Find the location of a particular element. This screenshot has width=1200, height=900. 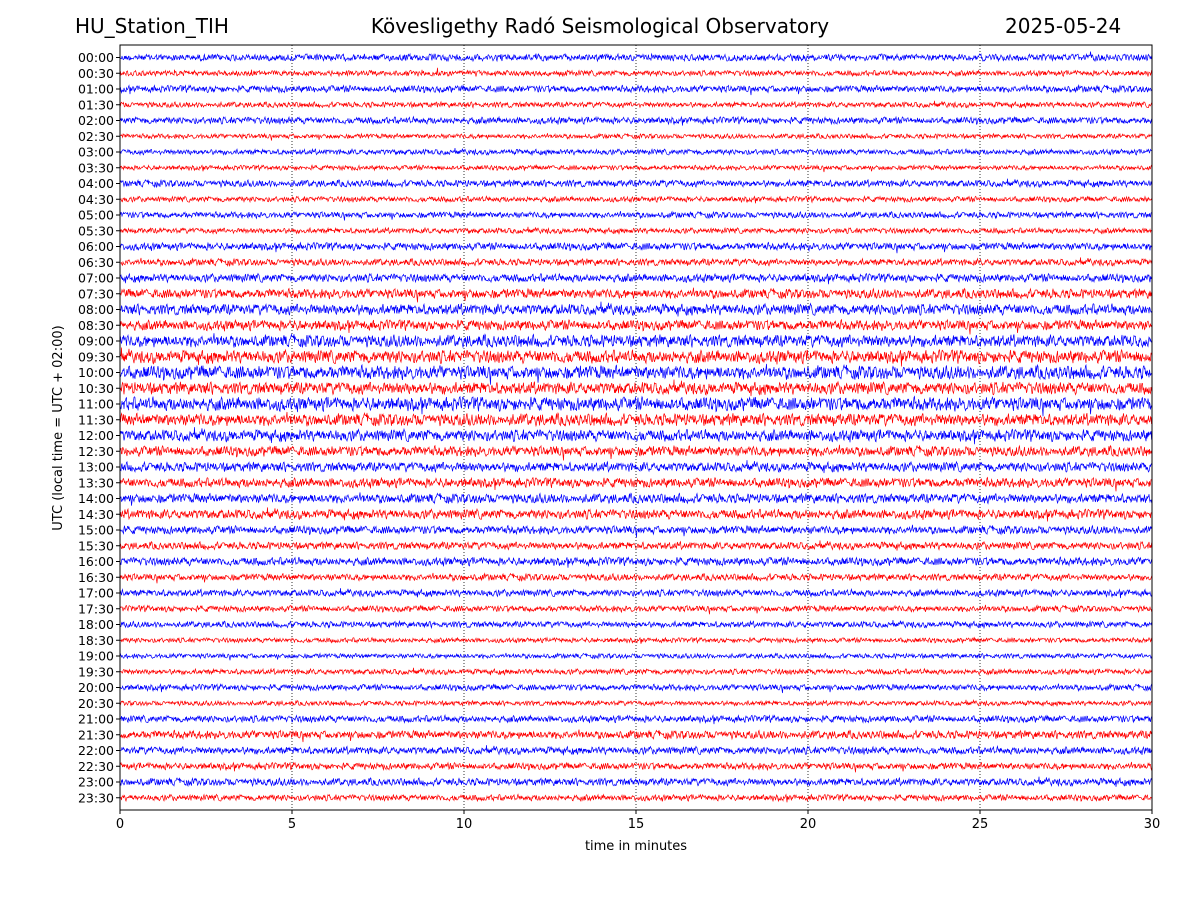

y-tick-label: 01:00 is located at coordinates (96, 89).